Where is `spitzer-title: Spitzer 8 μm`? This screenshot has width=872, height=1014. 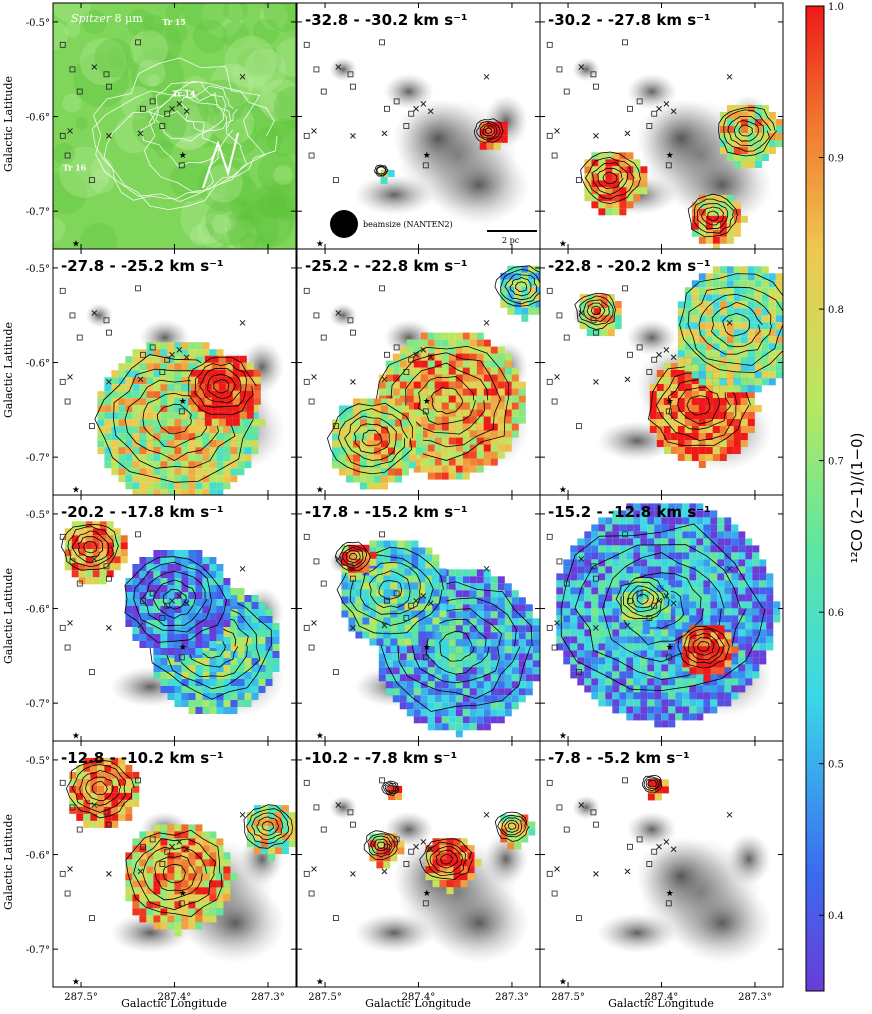 spitzer-title: Spitzer 8 μm is located at coordinates (107, 18).